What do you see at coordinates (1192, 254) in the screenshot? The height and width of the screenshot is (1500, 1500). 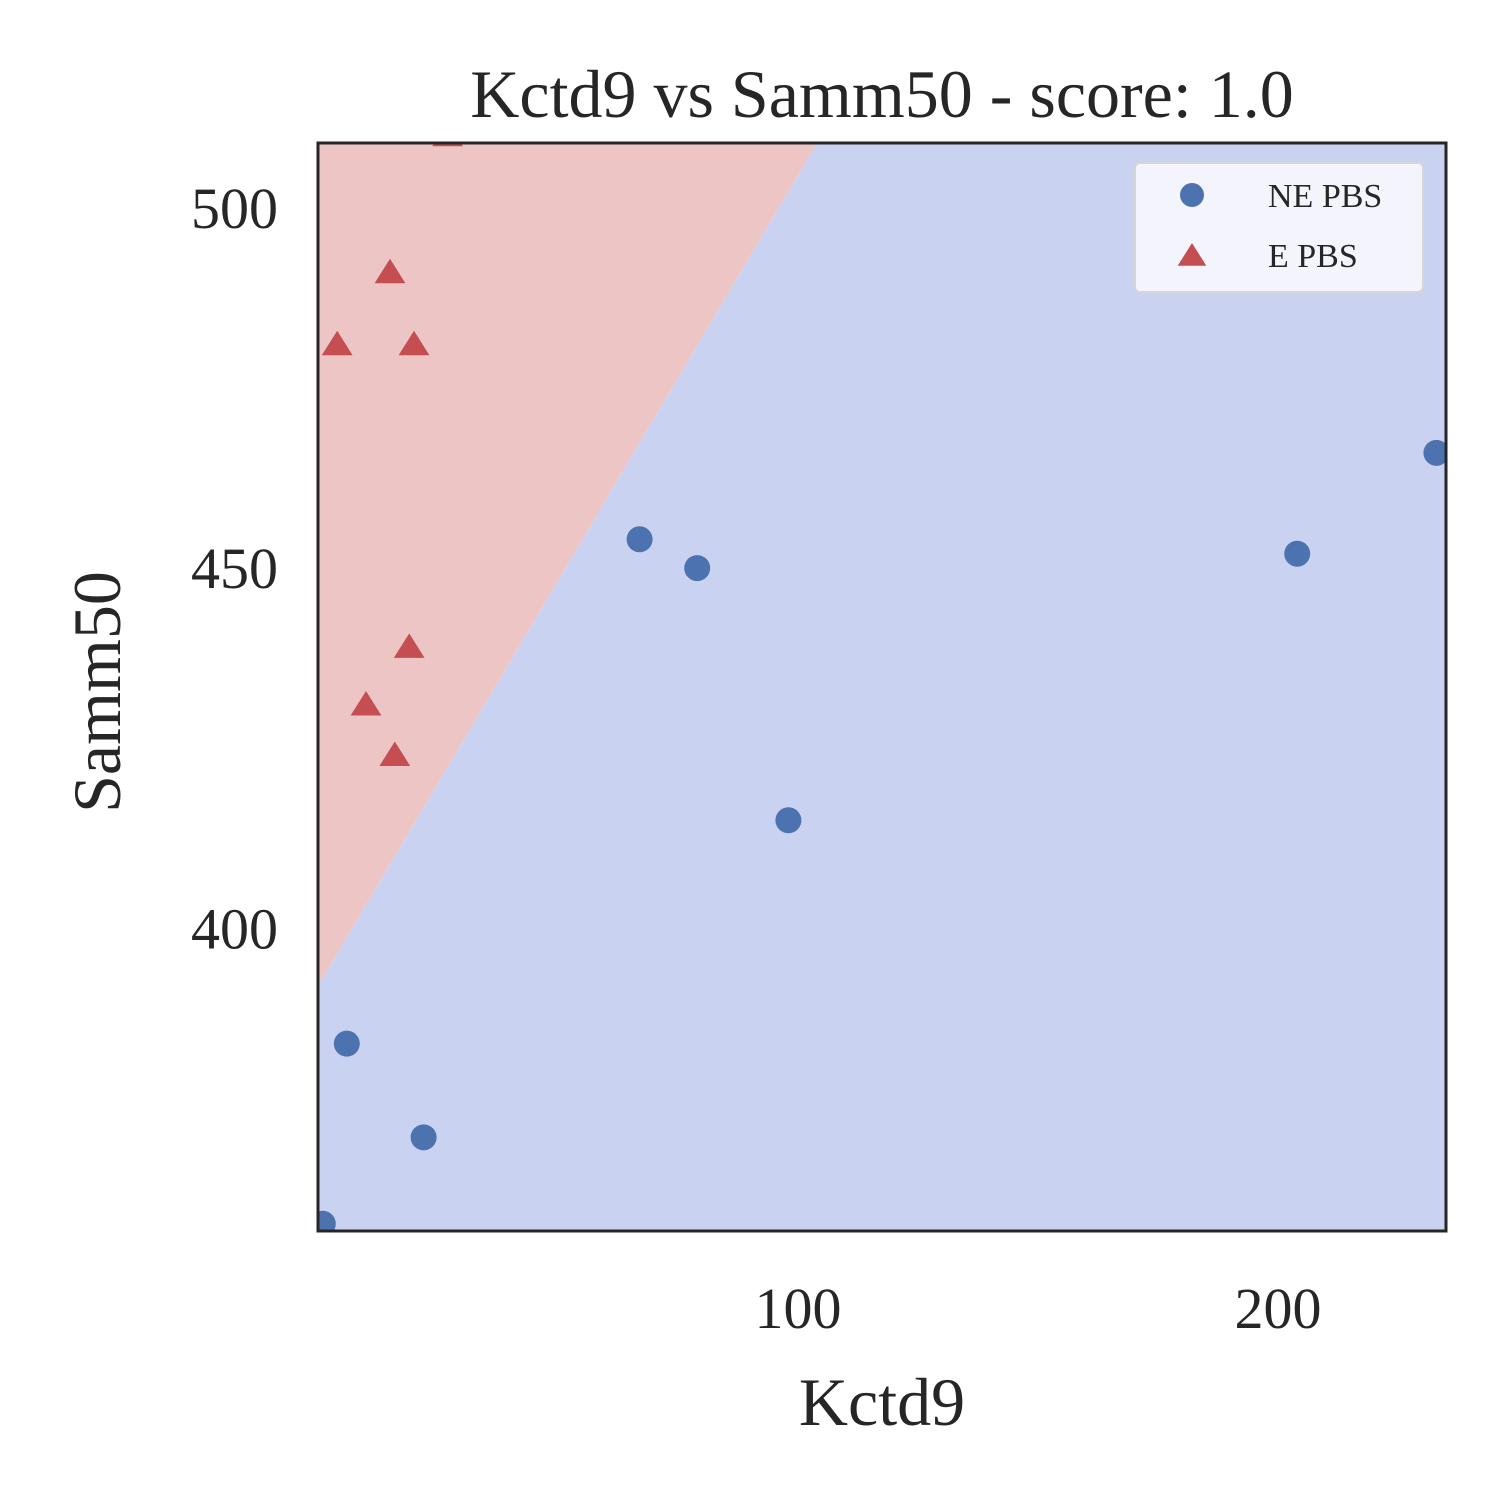 I see `legend-marker-e-pbs` at bounding box center [1192, 254].